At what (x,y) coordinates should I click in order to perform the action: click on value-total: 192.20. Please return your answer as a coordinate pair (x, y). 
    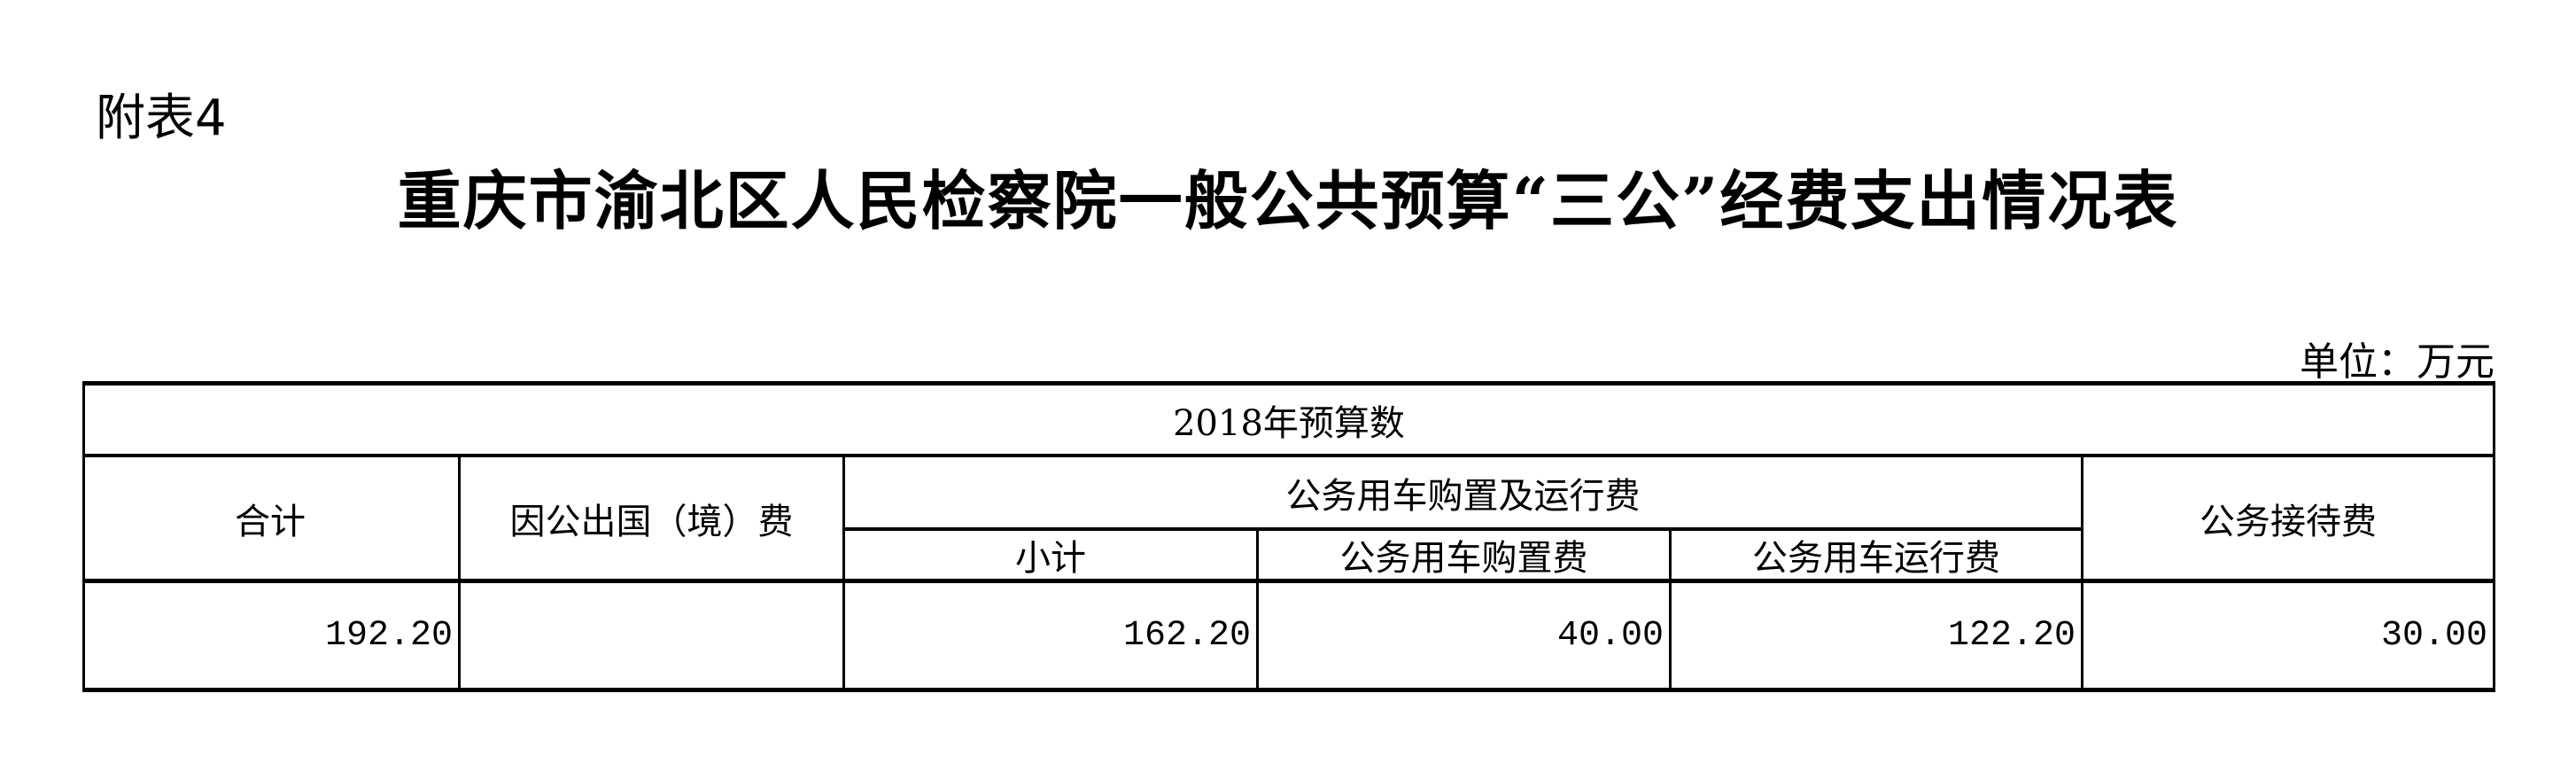
    Looking at the image, I should click on (388, 635).